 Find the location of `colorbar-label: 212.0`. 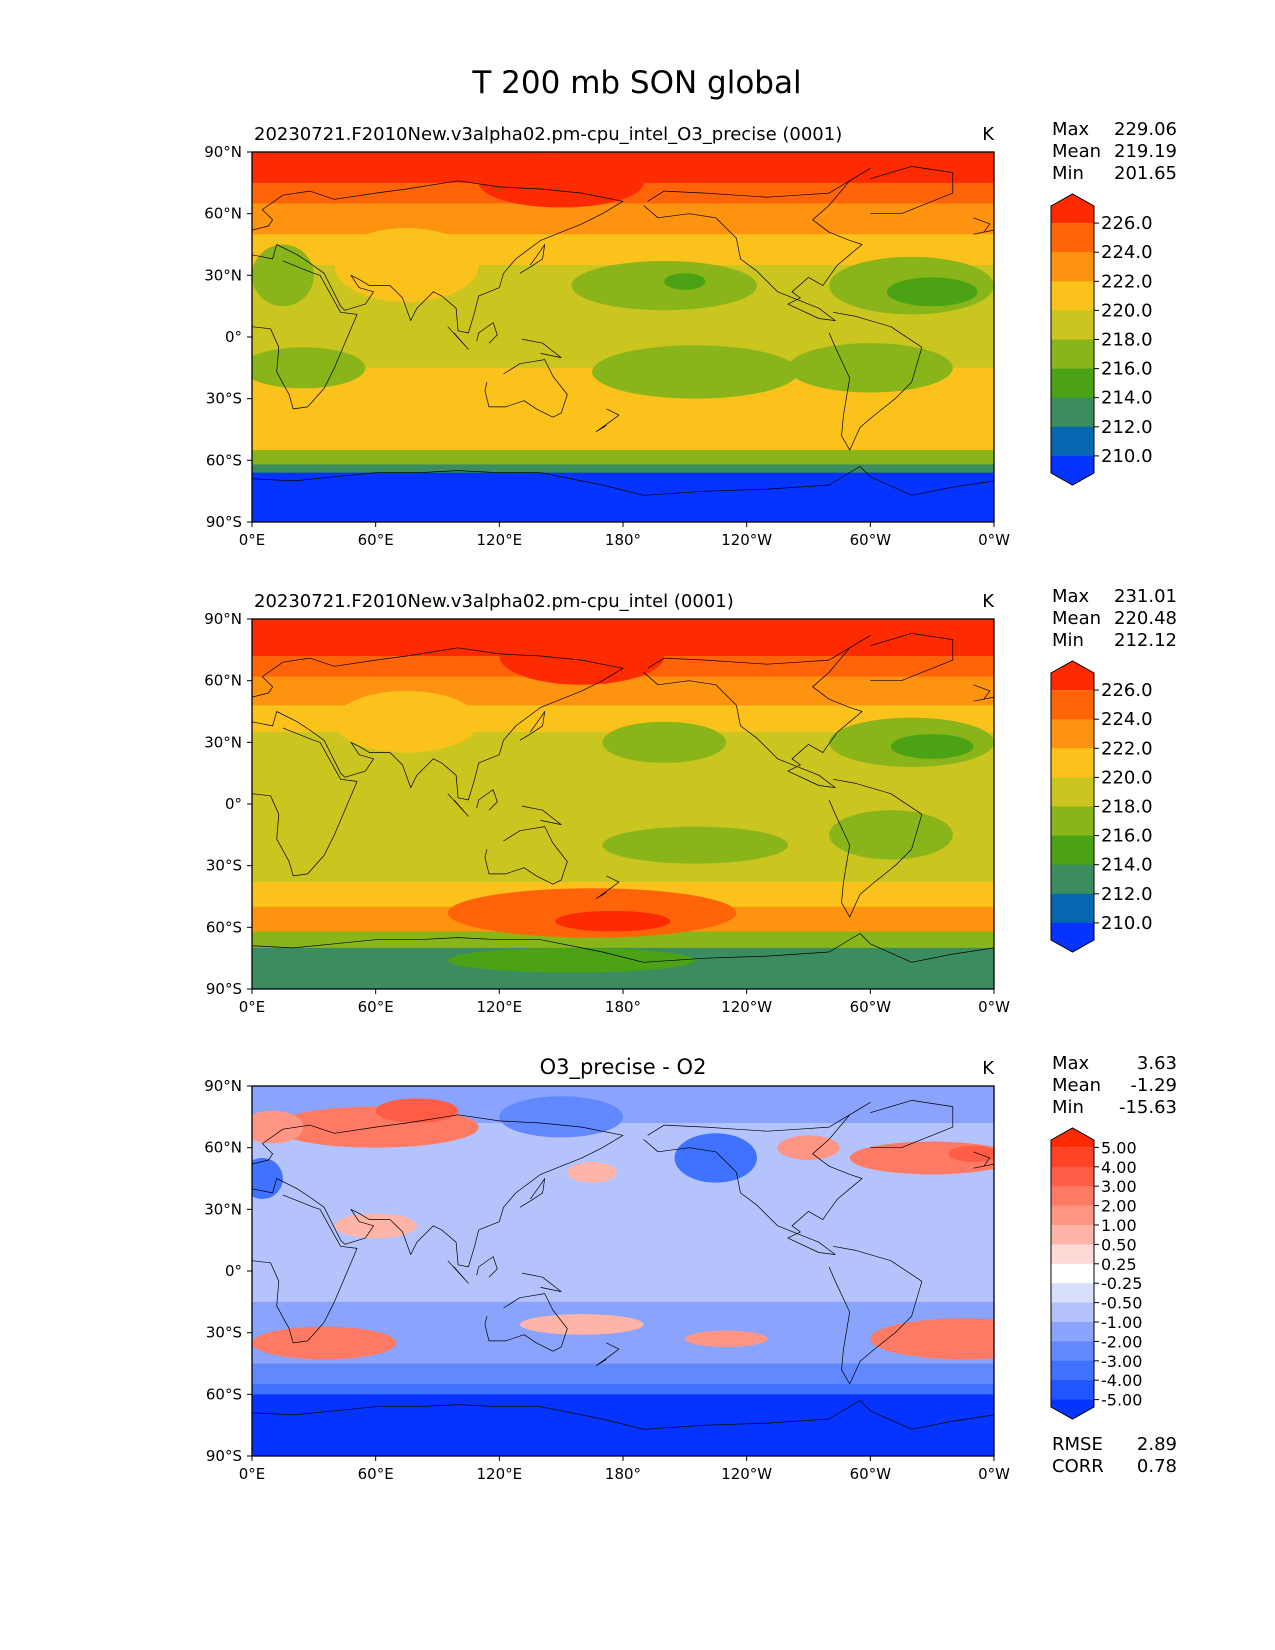

colorbar-label: 212.0 is located at coordinates (1127, 427).